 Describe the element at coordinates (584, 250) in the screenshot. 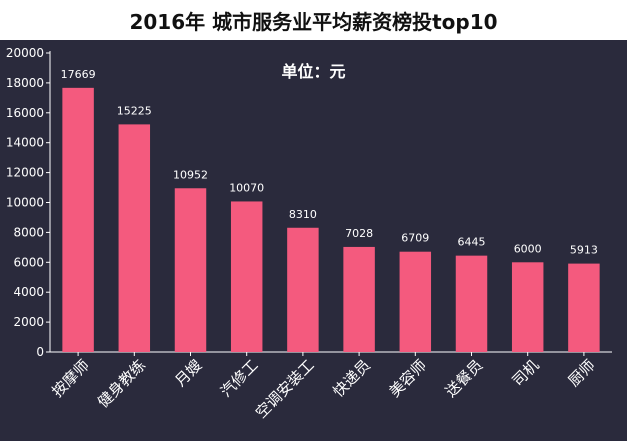

I see `bar-value-label: 5913` at that location.